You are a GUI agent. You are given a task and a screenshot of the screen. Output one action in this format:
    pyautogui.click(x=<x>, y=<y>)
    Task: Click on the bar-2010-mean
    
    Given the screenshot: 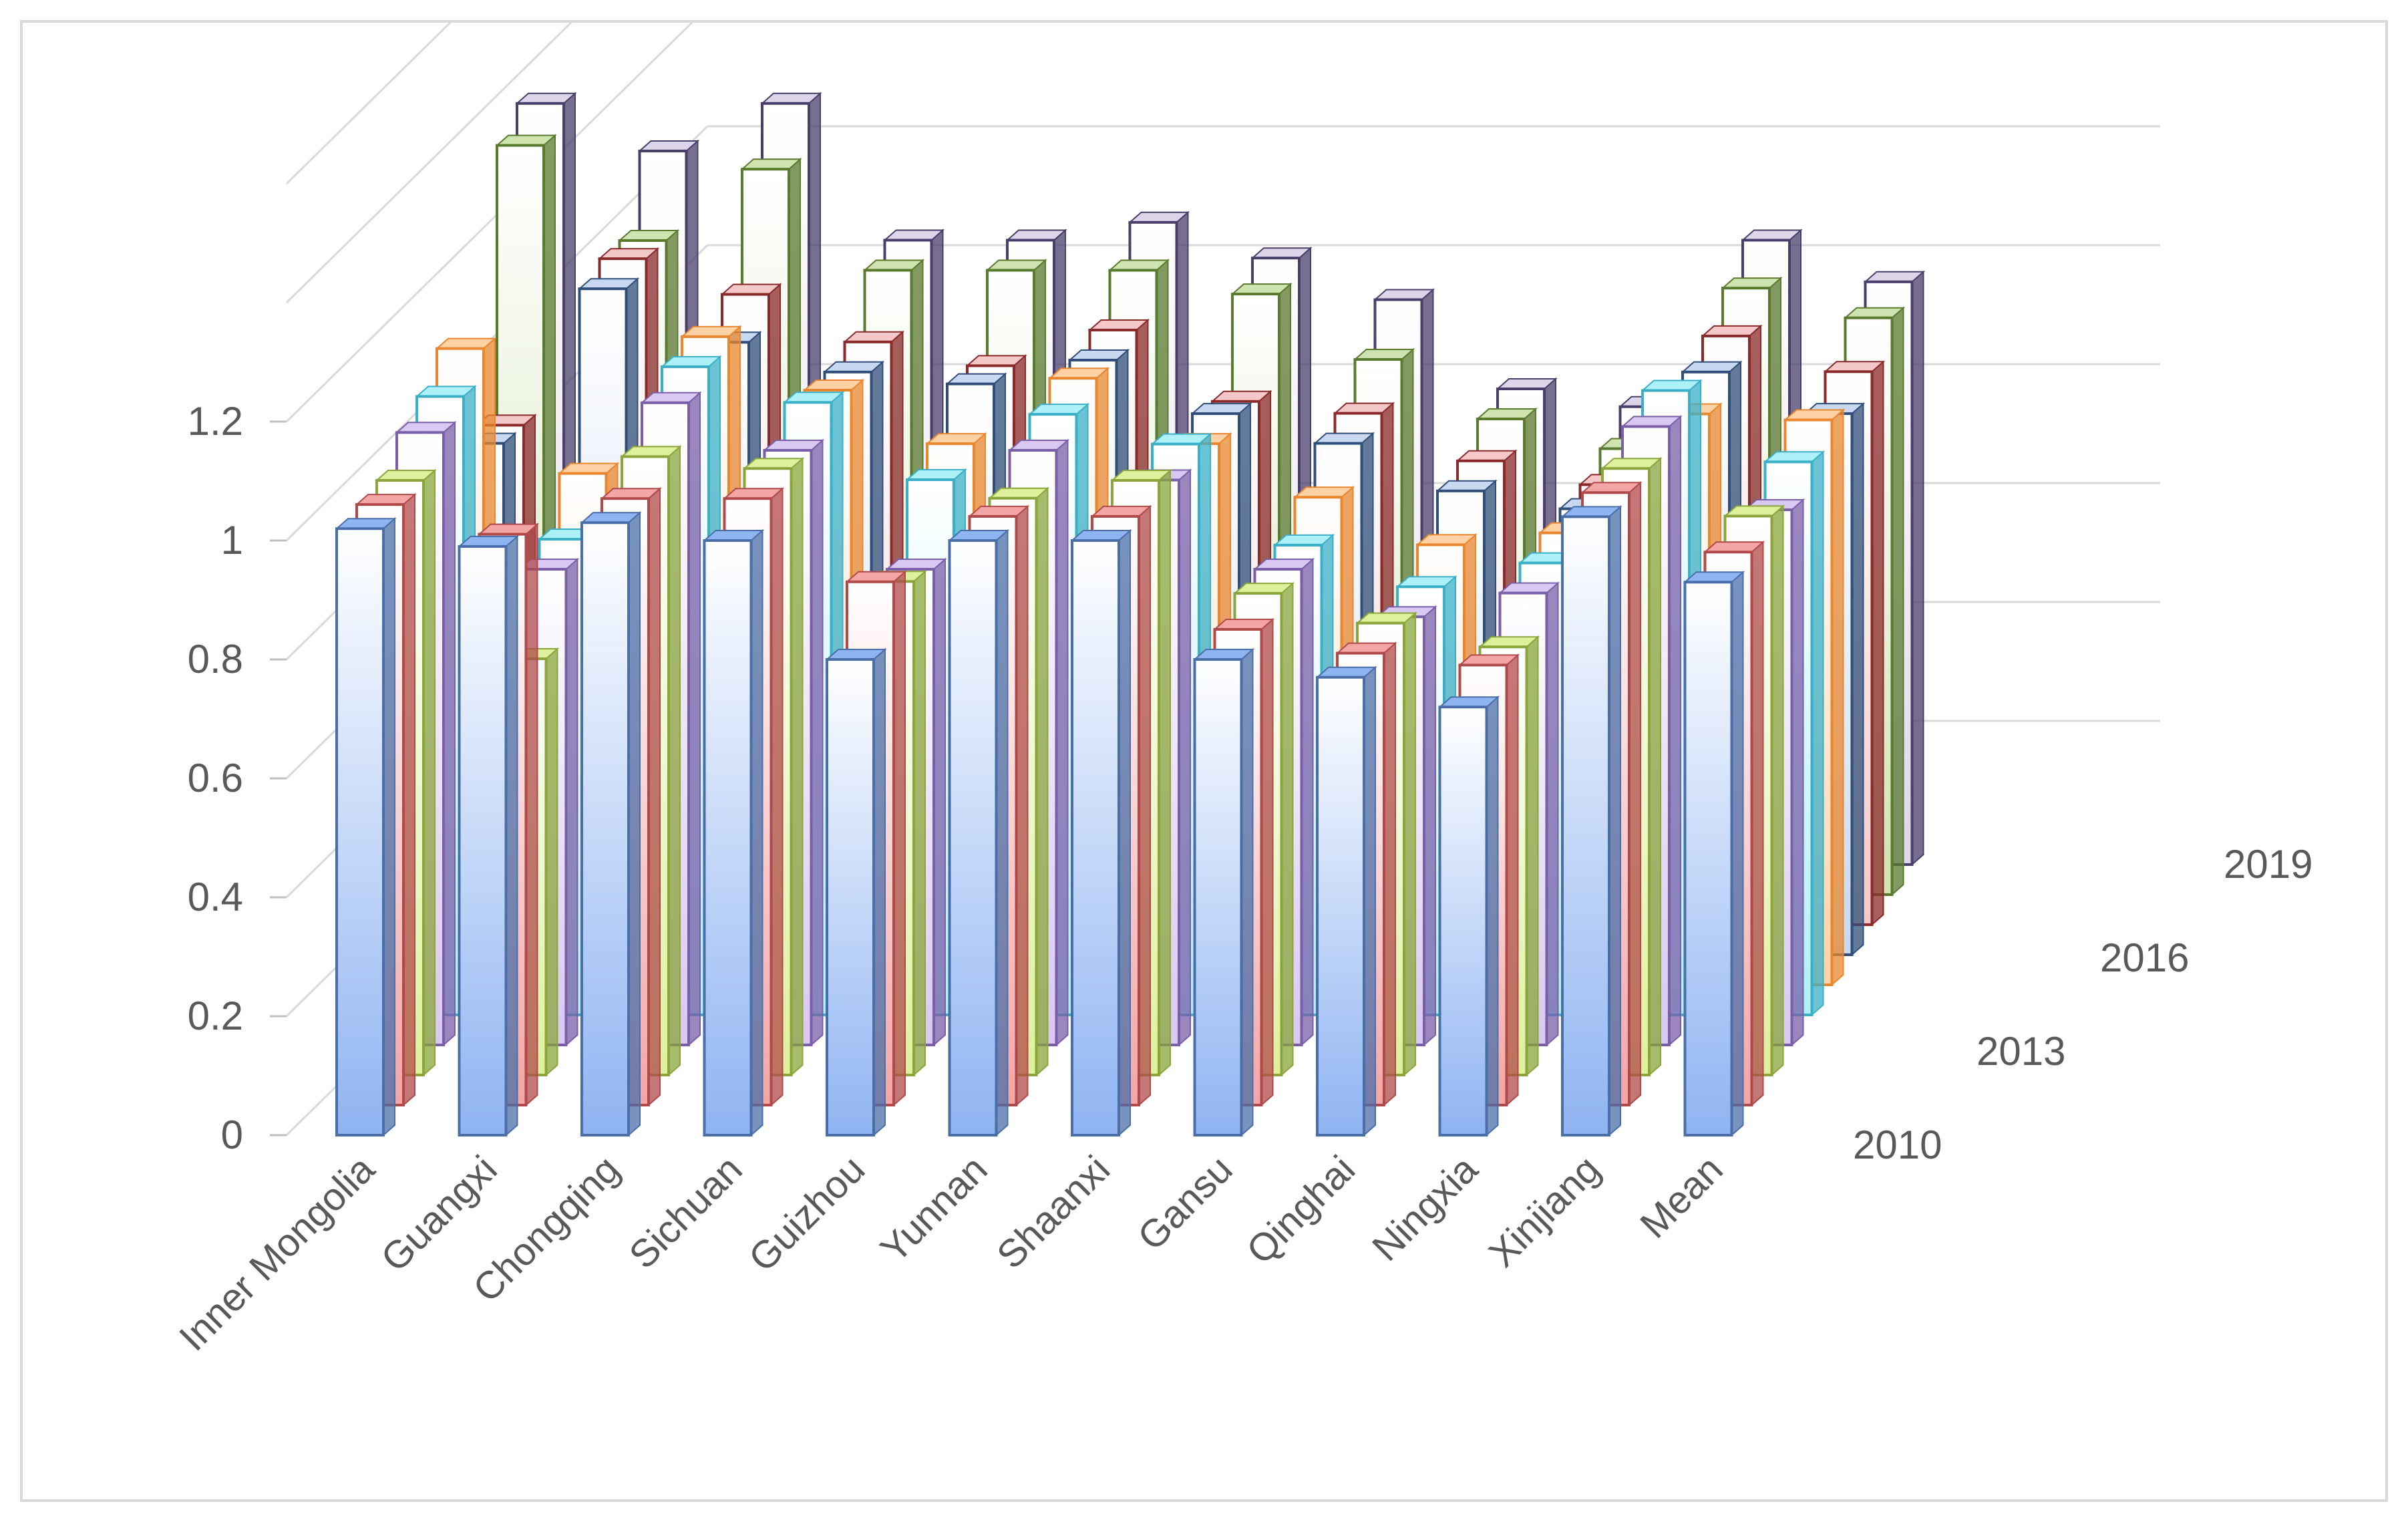 What is the action you would take?
    pyautogui.click(x=1714, y=854)
    